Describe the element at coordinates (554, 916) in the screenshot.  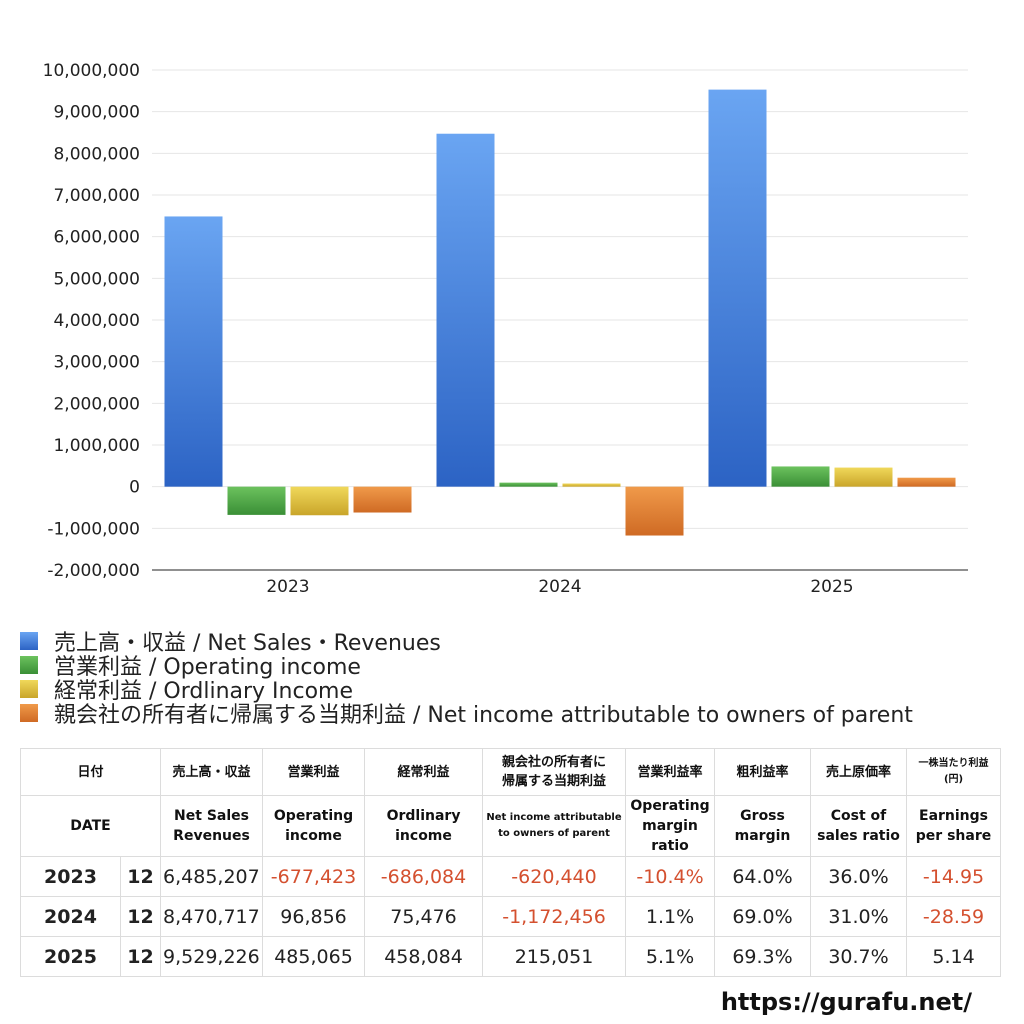
I see `cell-net: -1,172,456` at that location.